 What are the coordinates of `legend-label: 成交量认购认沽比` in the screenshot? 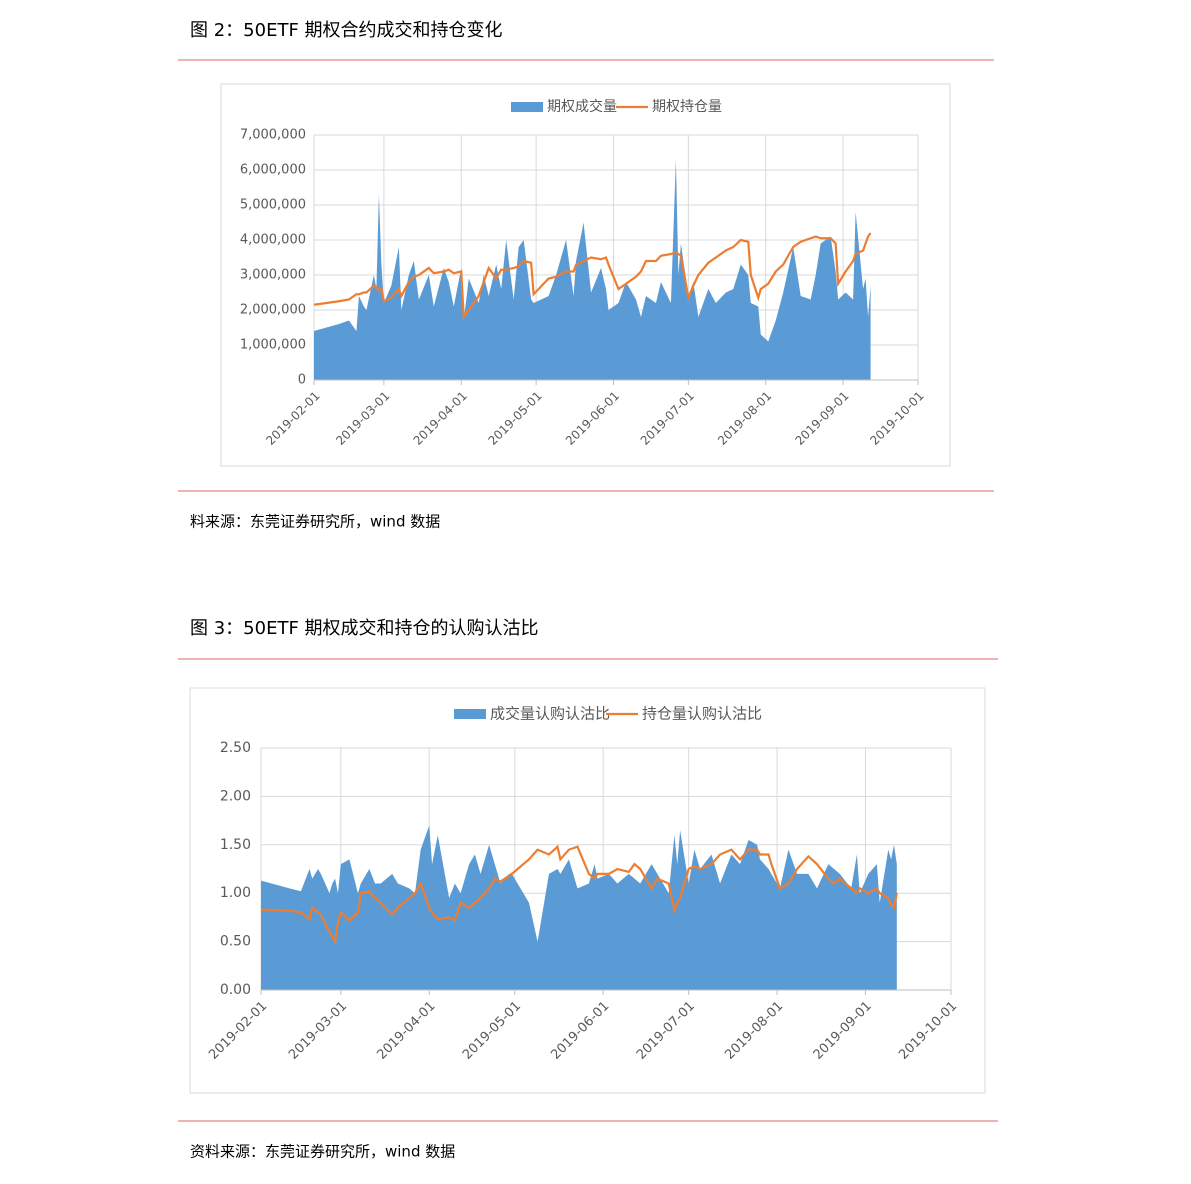 It's located at (550, 714).